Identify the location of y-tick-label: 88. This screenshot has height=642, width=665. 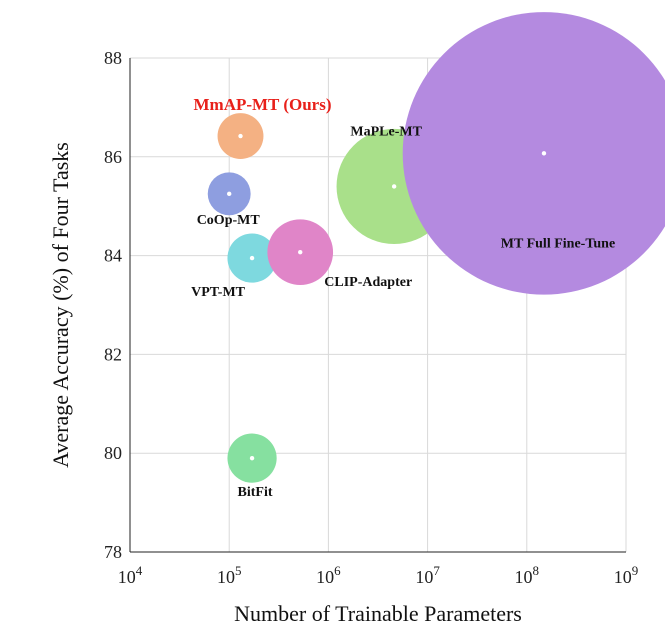
(113, 58).